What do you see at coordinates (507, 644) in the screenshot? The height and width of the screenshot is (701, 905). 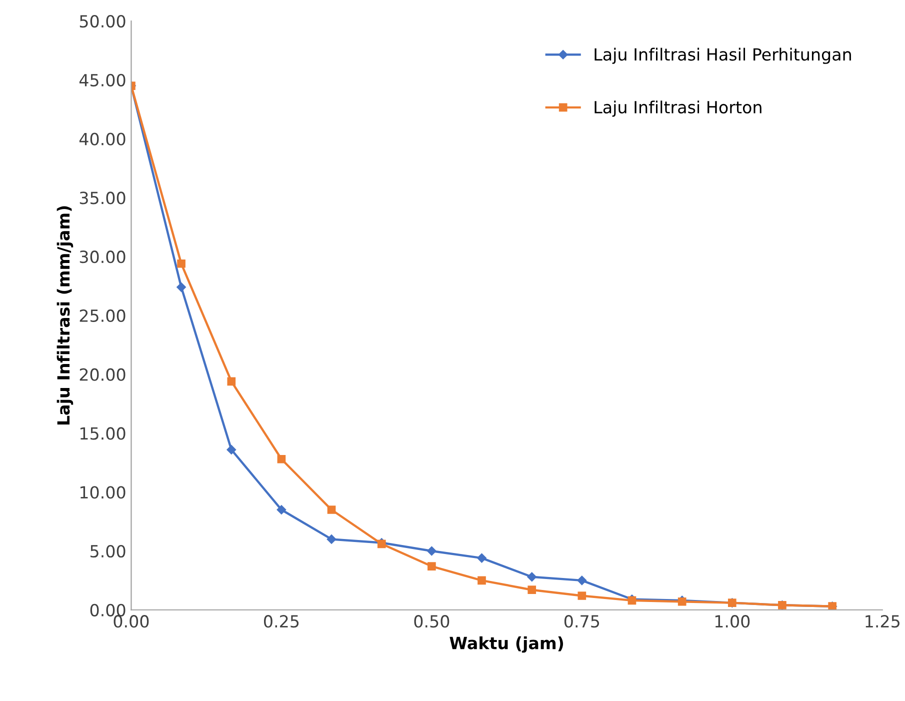 I see `x-axis-title: Waktu (jam)` at bounding box center [507, 644].